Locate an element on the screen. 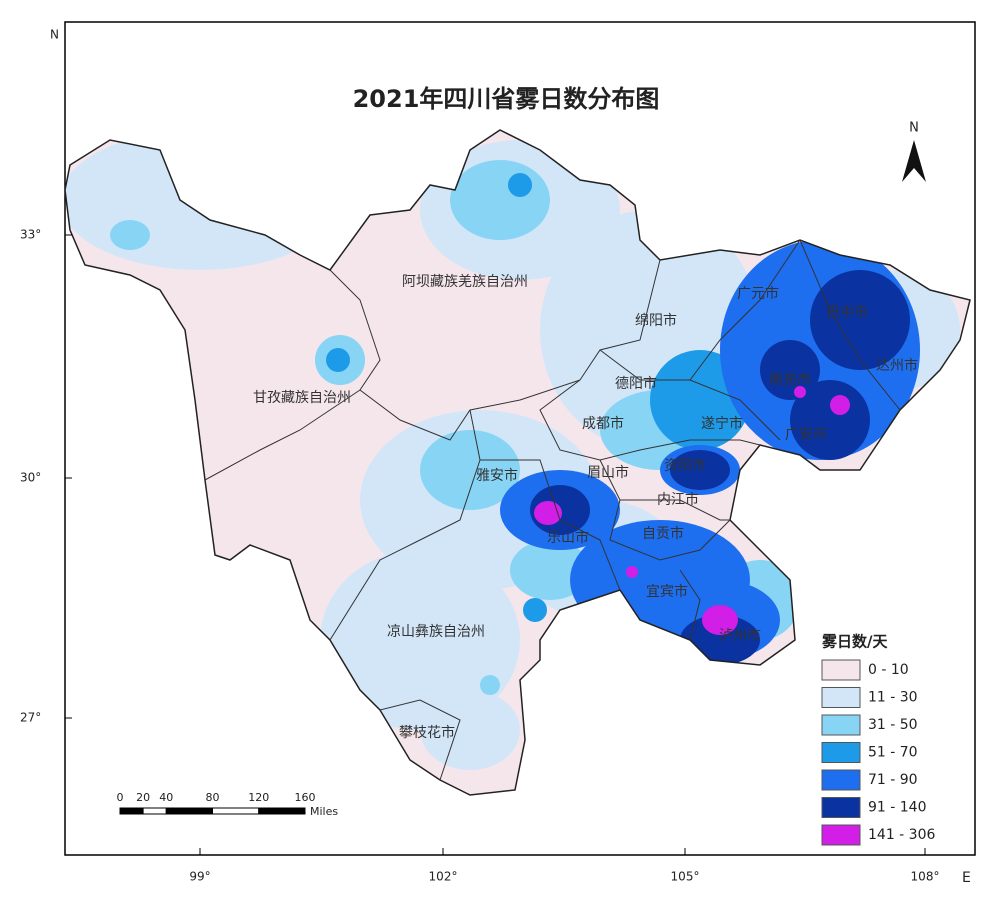 The height and width of the screenshot is (898, 1000). latitude-label: 30° is located at coordinates (30, 478).